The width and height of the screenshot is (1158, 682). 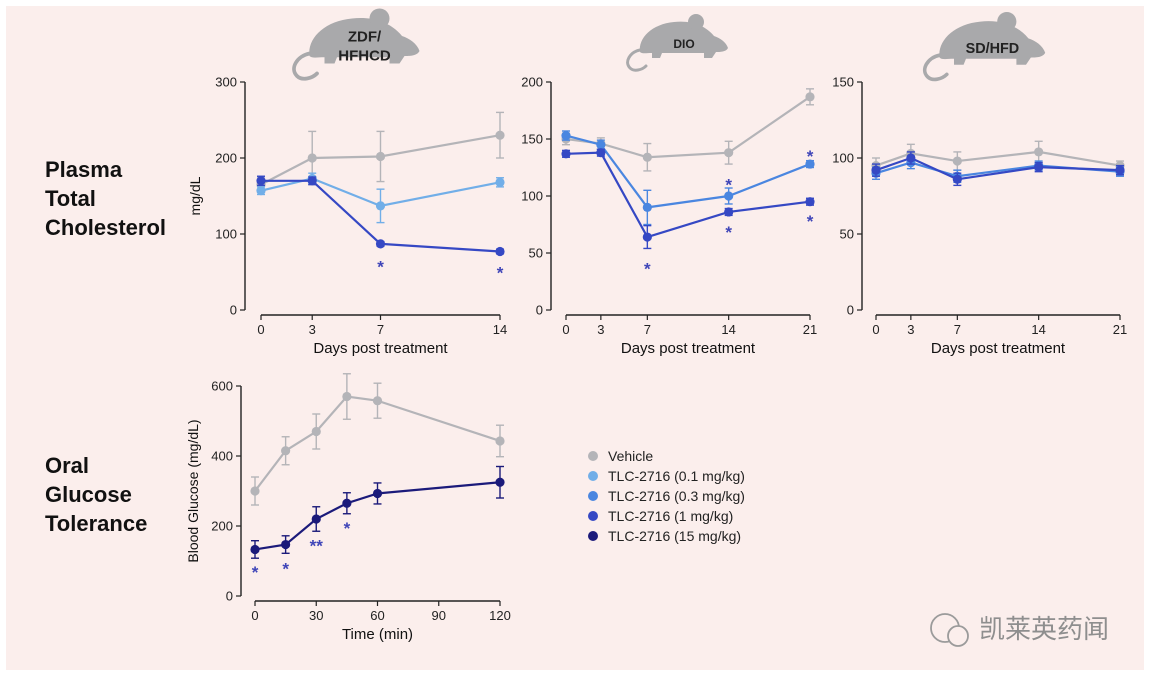 I want to click on x-tick-label: 90, so click(x=439, y=615).